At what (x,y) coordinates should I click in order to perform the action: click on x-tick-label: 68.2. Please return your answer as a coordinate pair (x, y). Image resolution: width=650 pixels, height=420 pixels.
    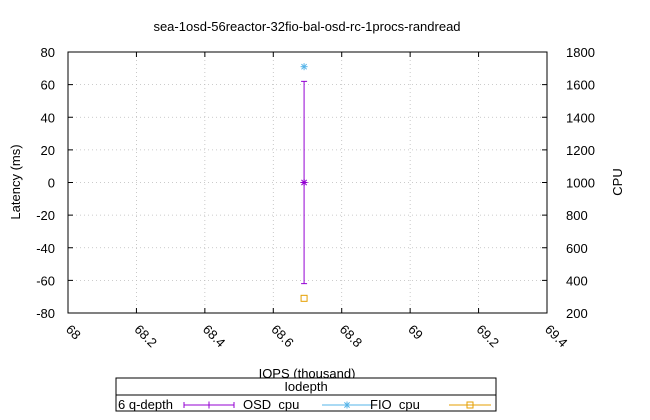
    Looking at the image, I should click on (145, 336).